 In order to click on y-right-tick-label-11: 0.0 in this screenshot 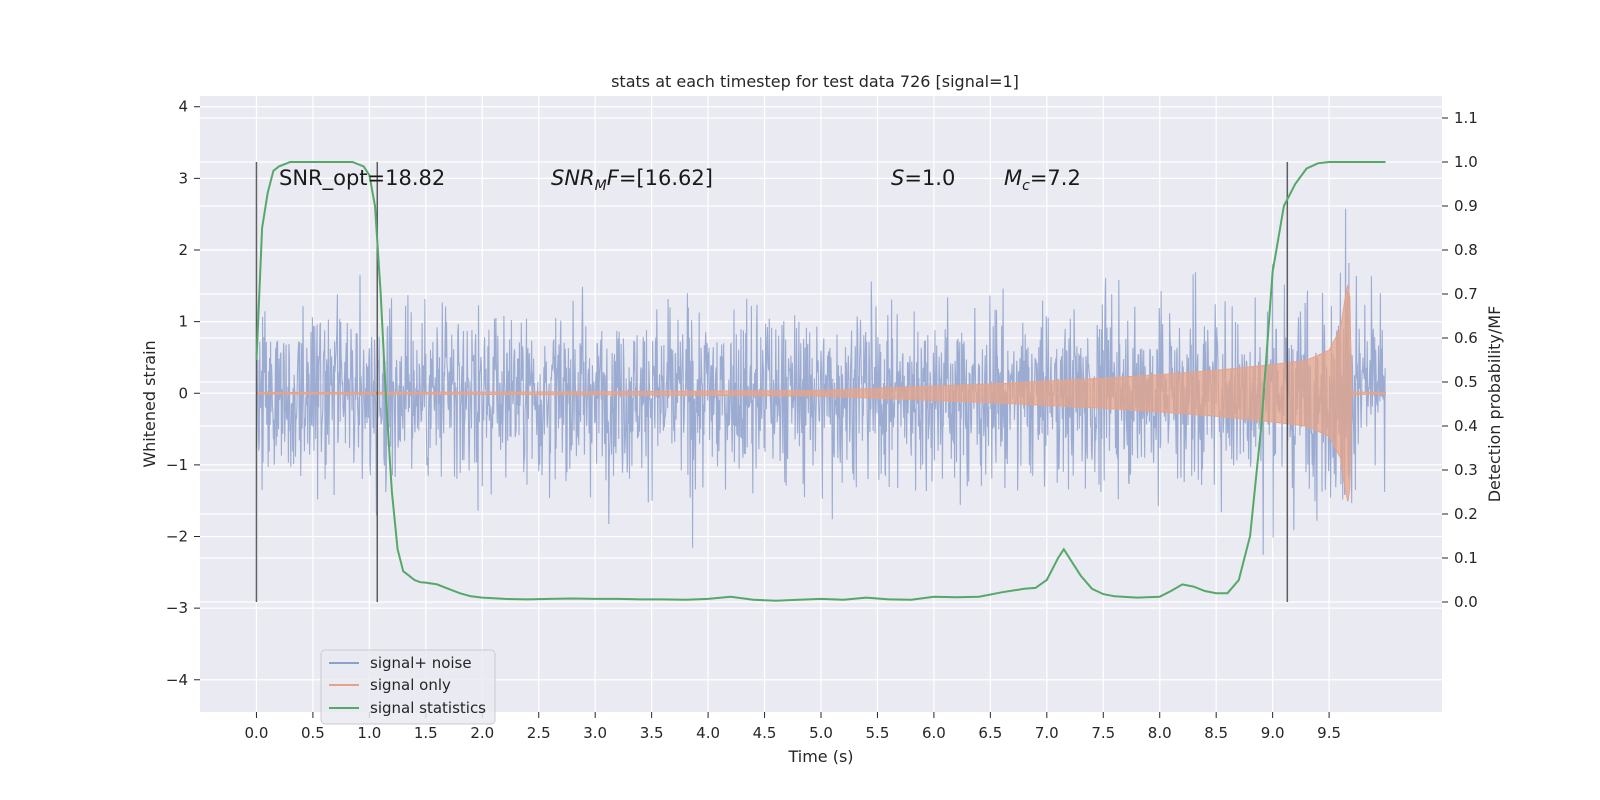, I will do `click(1466, 602)`.